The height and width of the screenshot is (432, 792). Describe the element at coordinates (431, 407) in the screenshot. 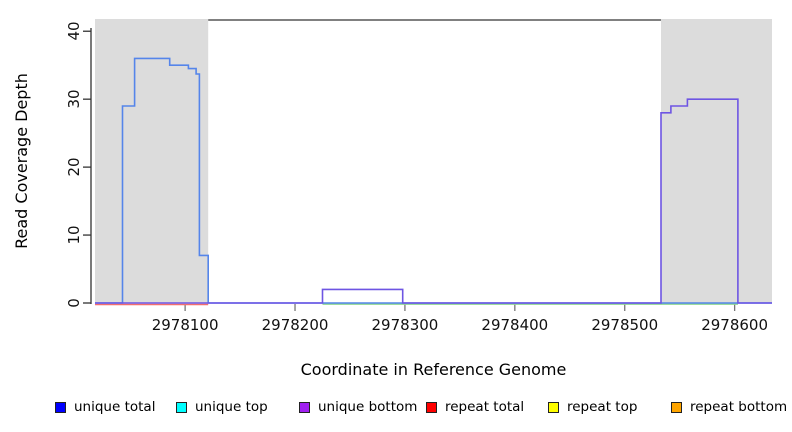

I see `legend-swatch-repeat-total` at that location.